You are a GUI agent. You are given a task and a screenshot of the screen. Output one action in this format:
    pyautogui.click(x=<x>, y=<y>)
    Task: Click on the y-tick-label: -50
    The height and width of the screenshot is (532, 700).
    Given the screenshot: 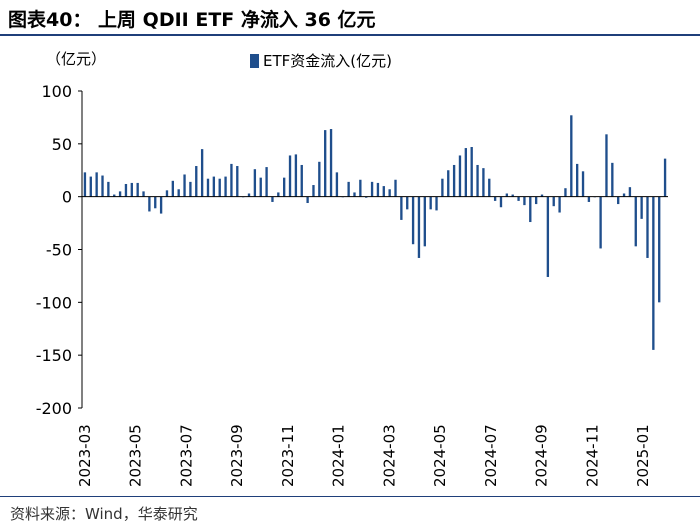 What is the action you would take?
    pyautogui.click(x=59, y=250)
    